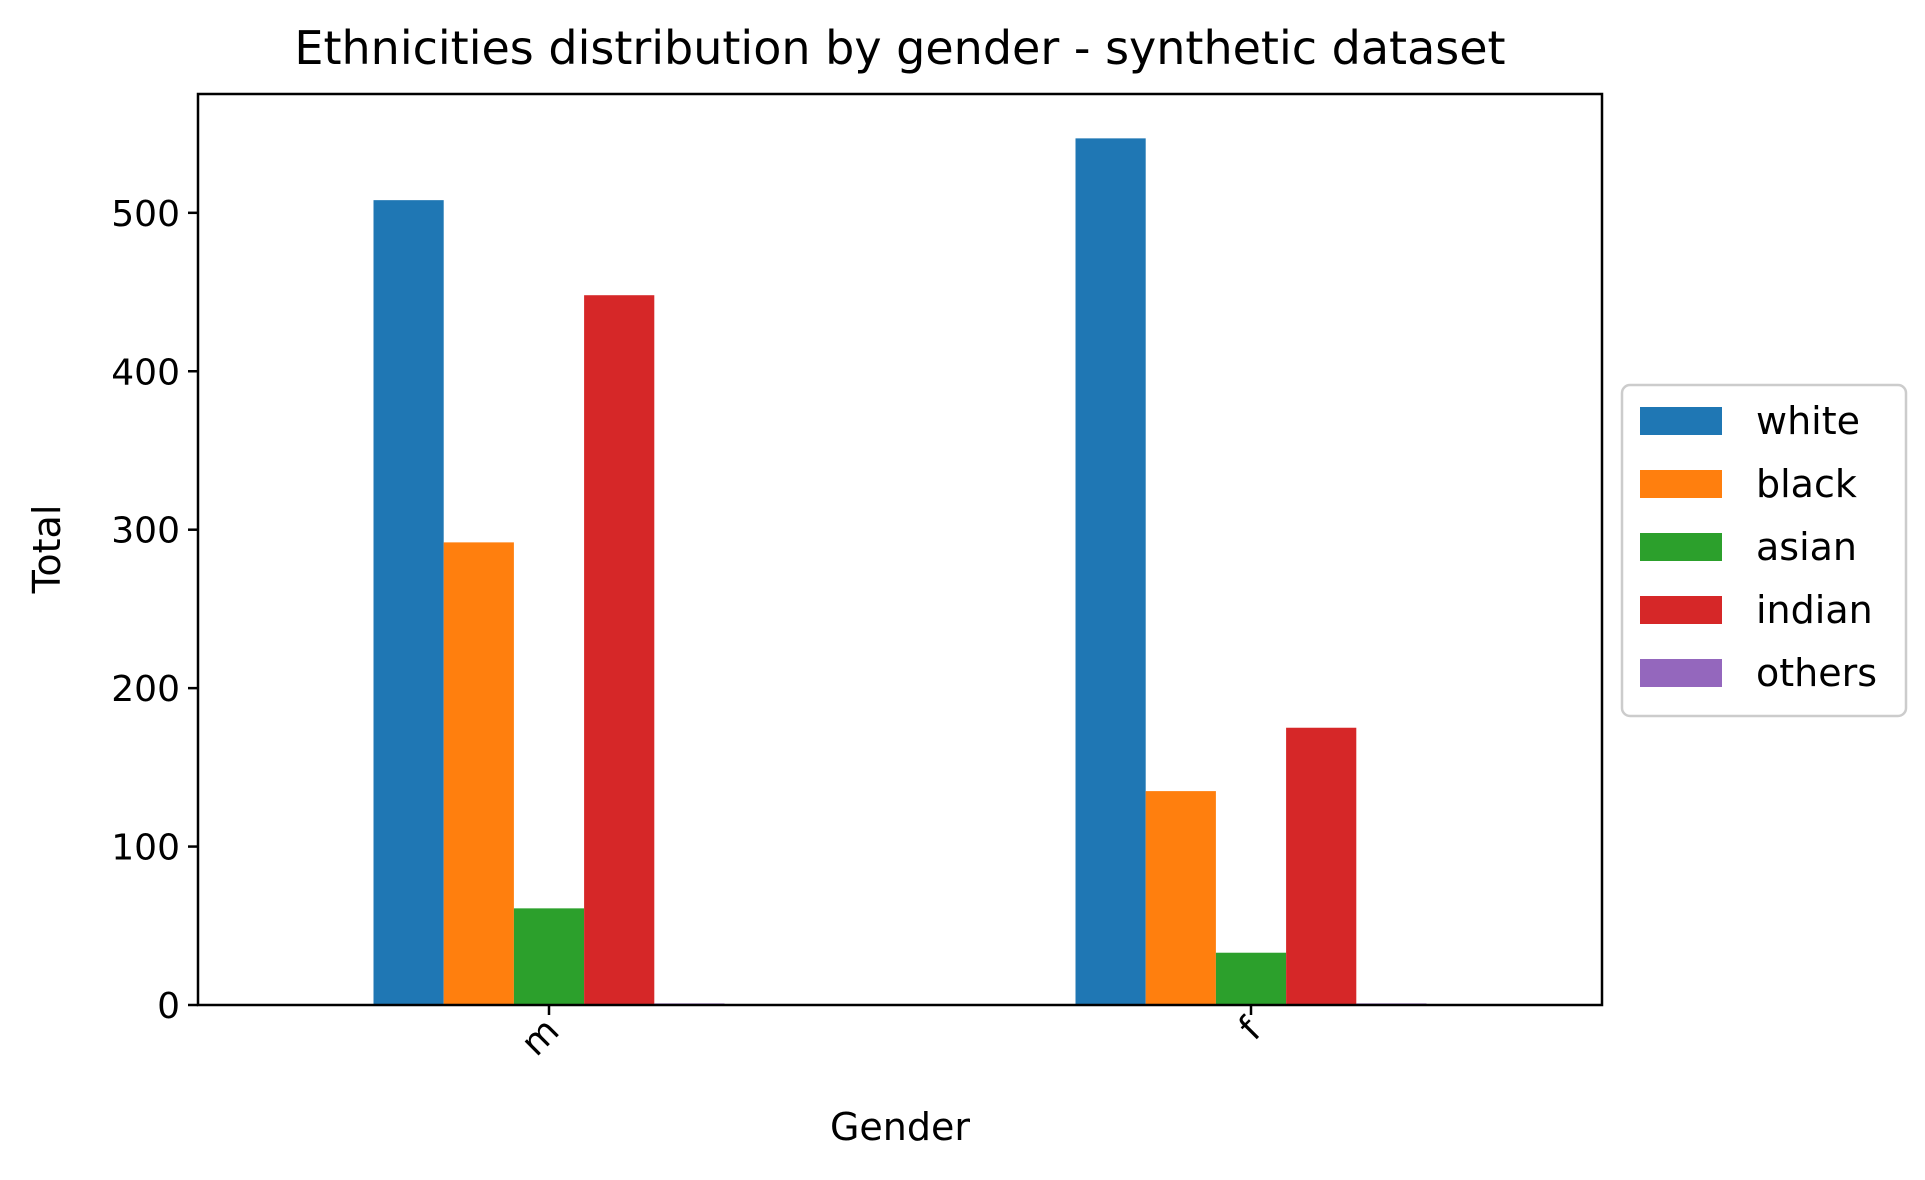 The image size is (1925, 1180). I want to click on x-tick-label-f: f, so click(1250, 1028).